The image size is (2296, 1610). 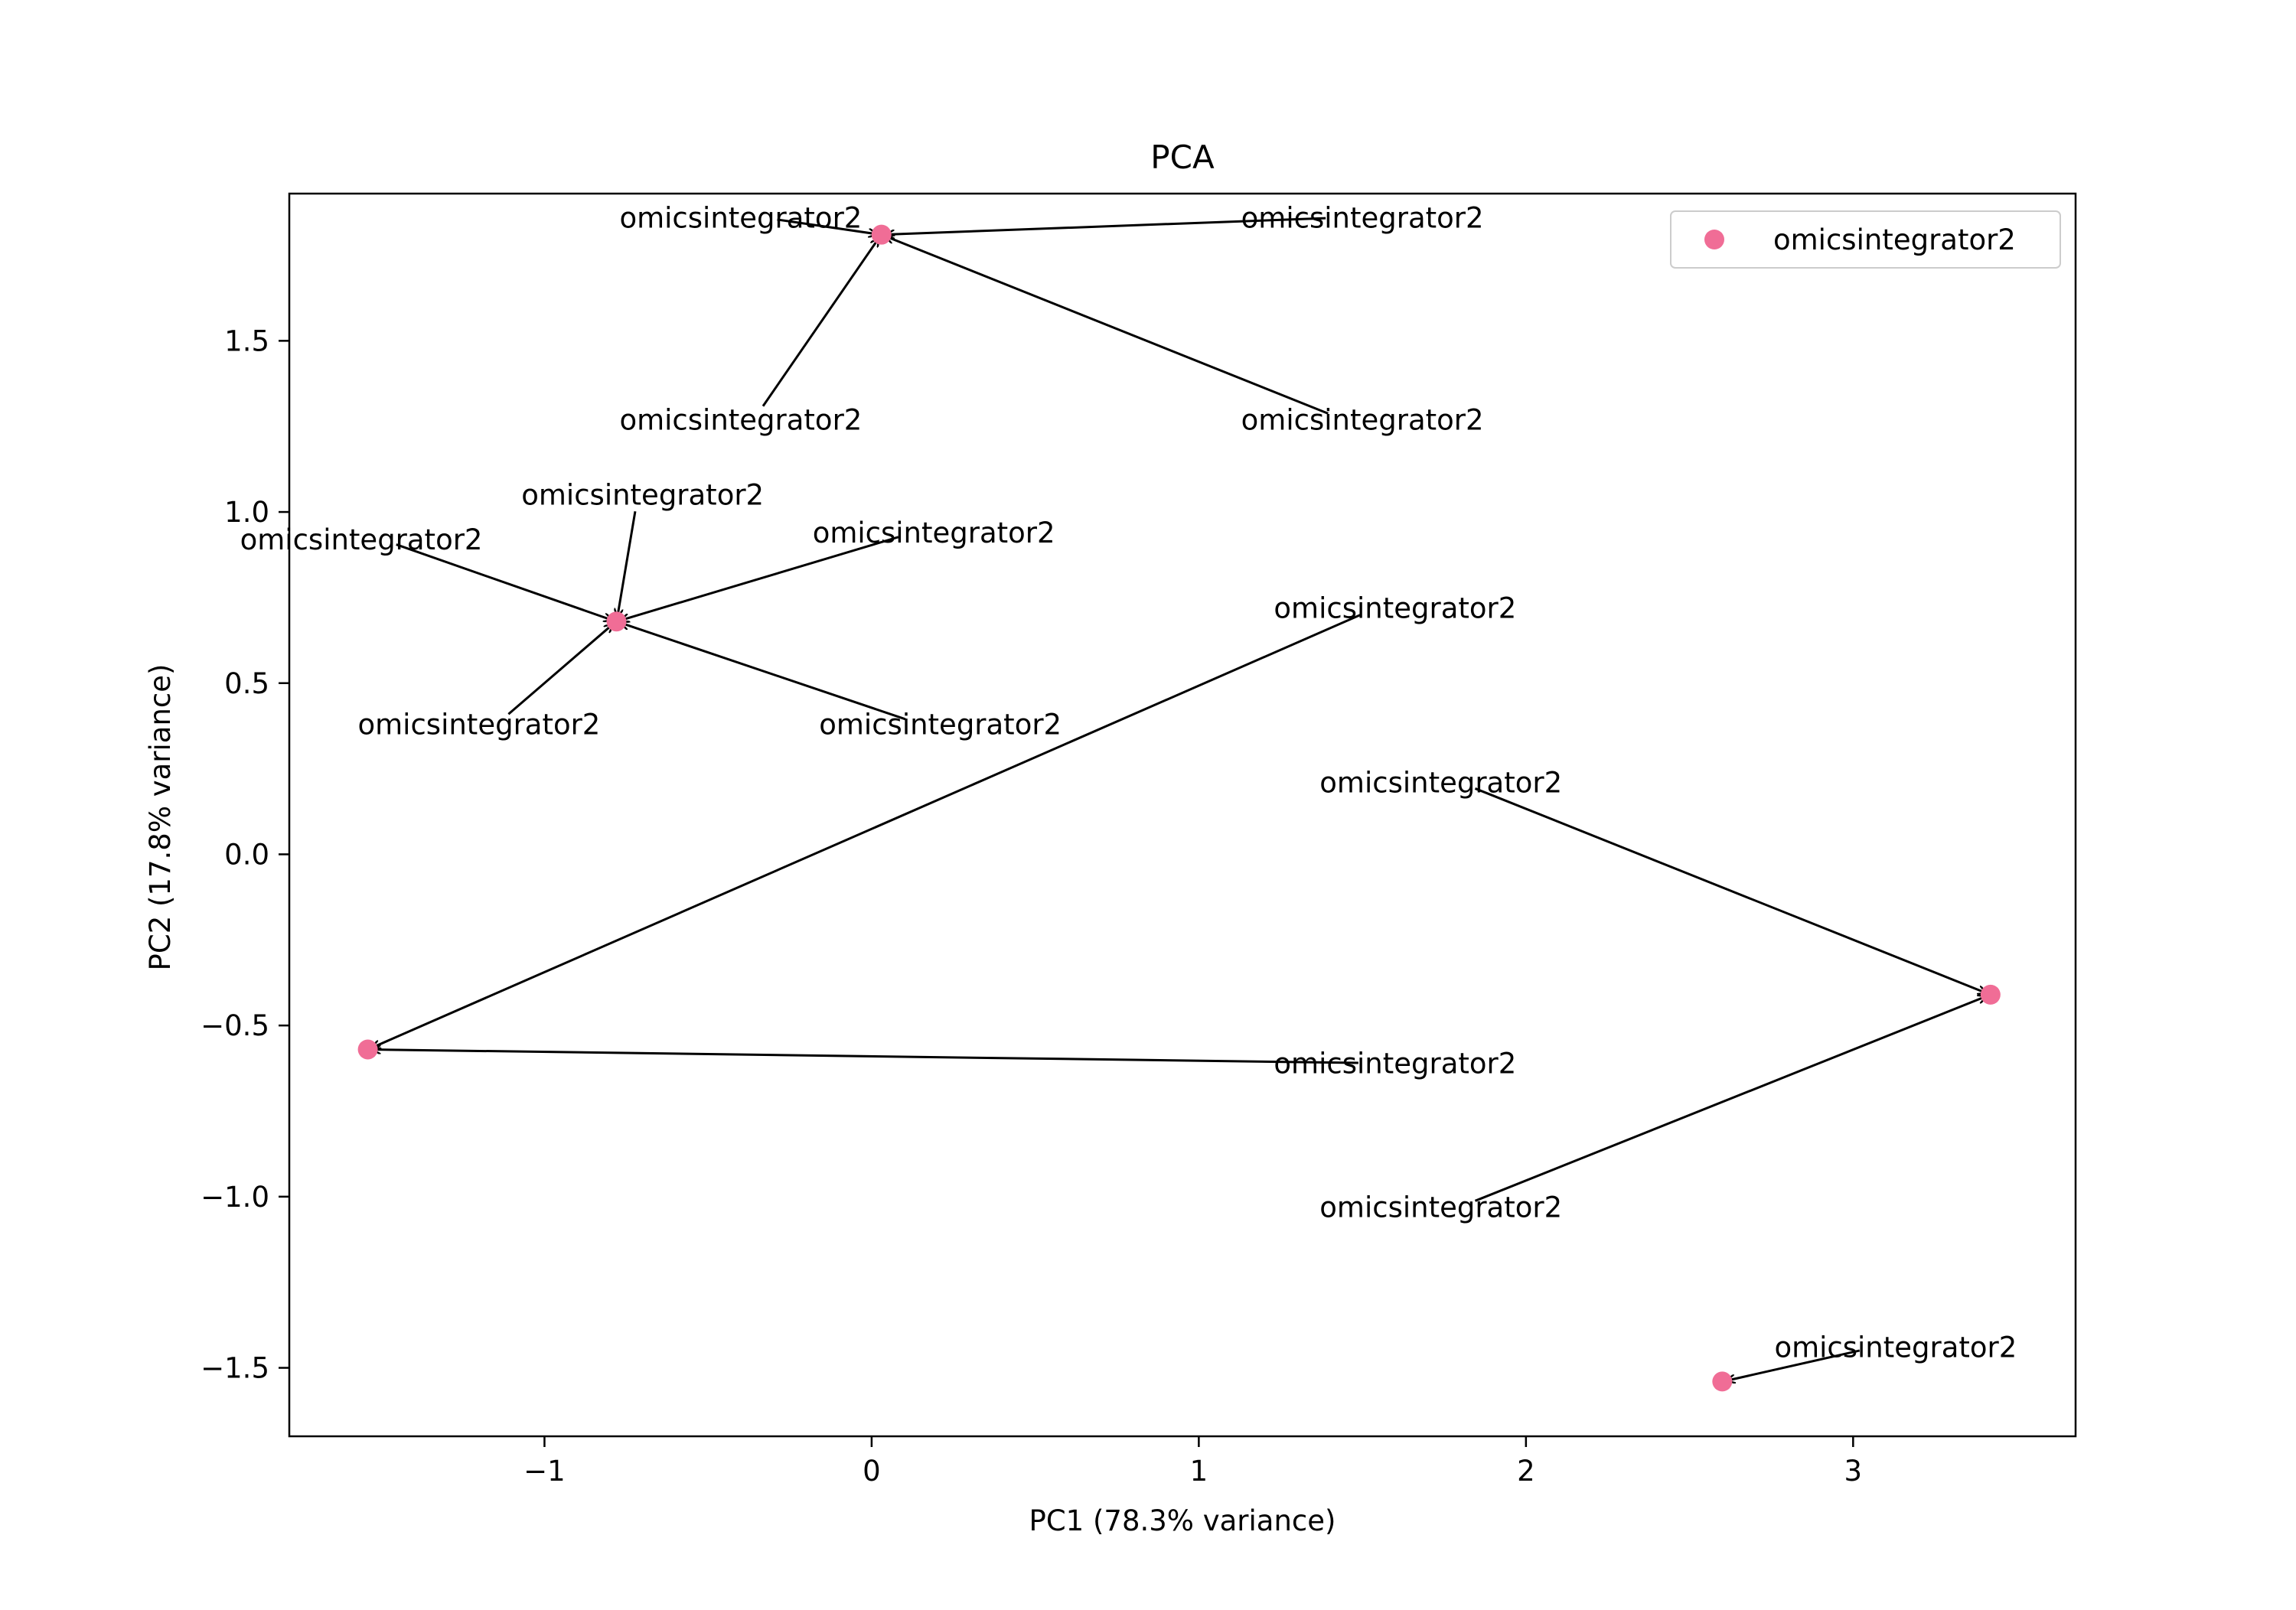 I want to click on legend-box, so click(x=1865, y=240).